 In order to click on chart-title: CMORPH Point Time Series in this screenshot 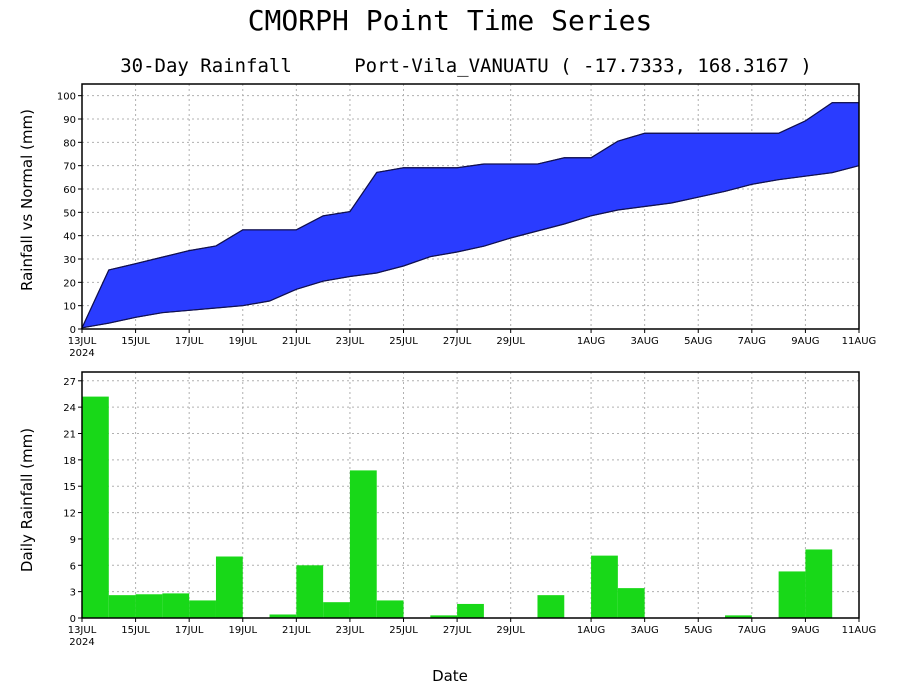, I will do `click(450, 20)`.